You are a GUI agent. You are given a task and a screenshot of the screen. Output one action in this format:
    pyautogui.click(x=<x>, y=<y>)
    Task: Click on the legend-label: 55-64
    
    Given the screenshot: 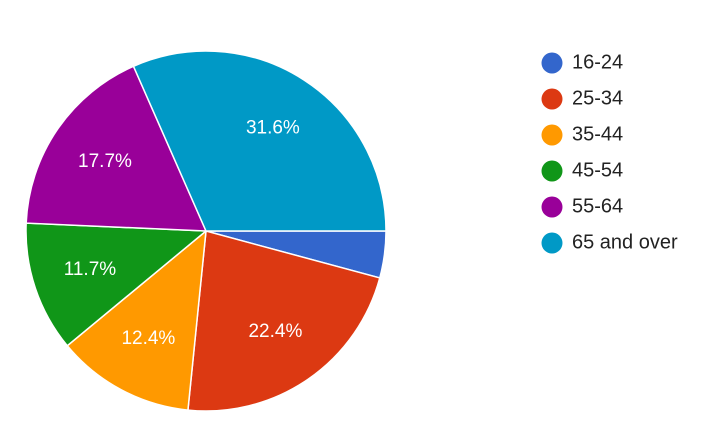 What is the action you would take?
    pyautogui.click(x=597, y=206)
    